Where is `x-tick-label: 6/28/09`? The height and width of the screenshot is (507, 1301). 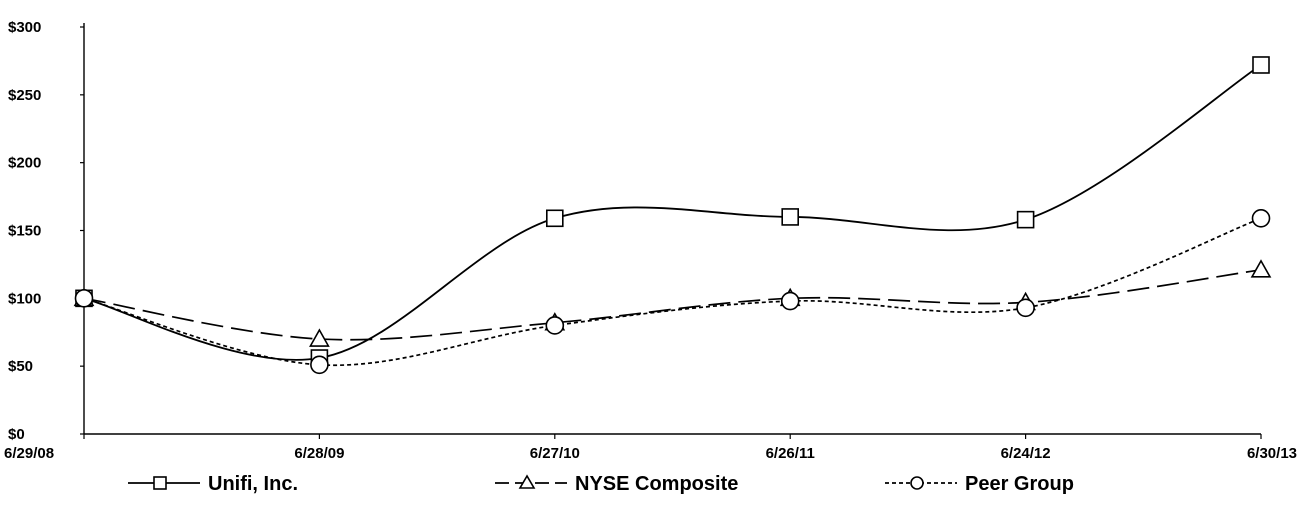
x-tick-label: 6/28/09 is located at coordinates (319, 453).